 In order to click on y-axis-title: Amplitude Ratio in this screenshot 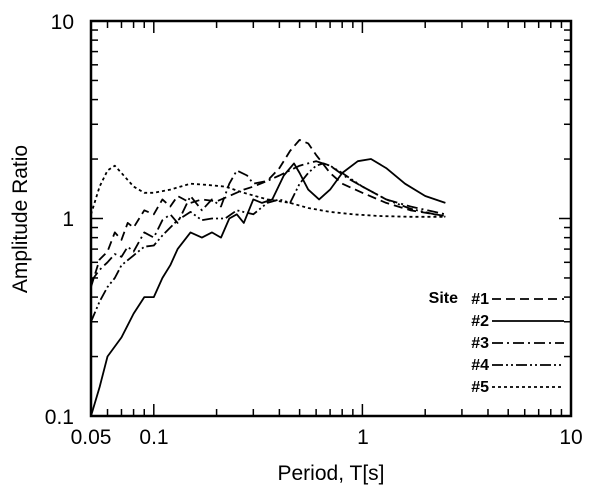, I will do `click(20, 219)`.